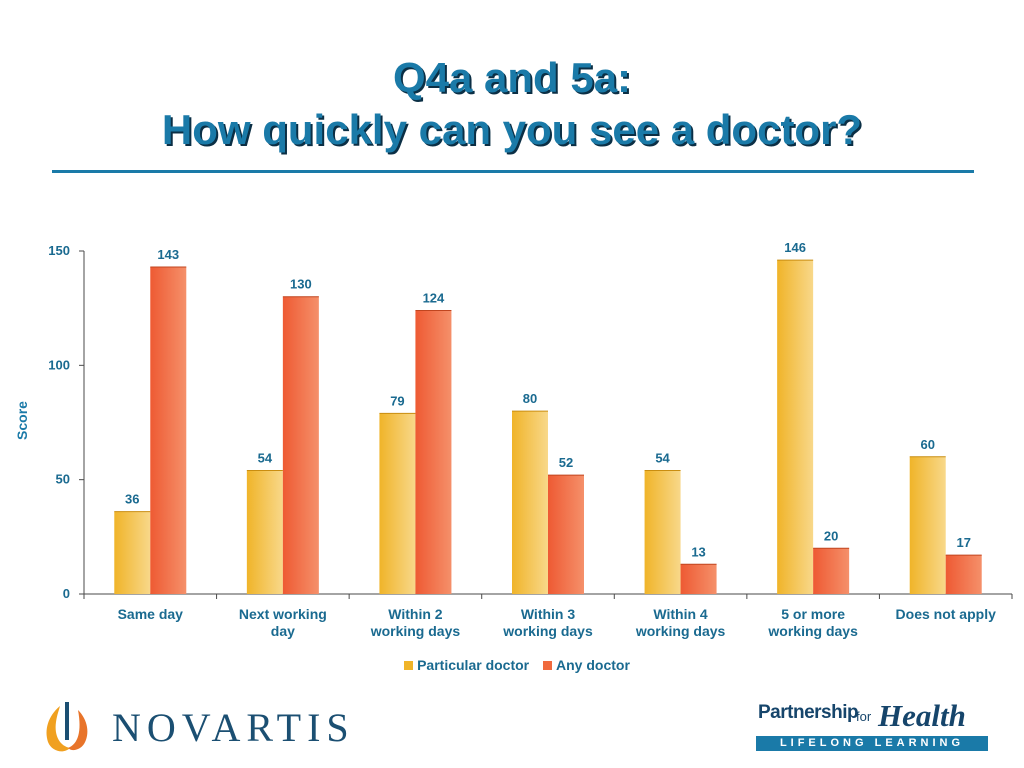 The width and height of the screenshot is (1024, 768). I want to click on y-tick-label: 150, so click(59, 250).